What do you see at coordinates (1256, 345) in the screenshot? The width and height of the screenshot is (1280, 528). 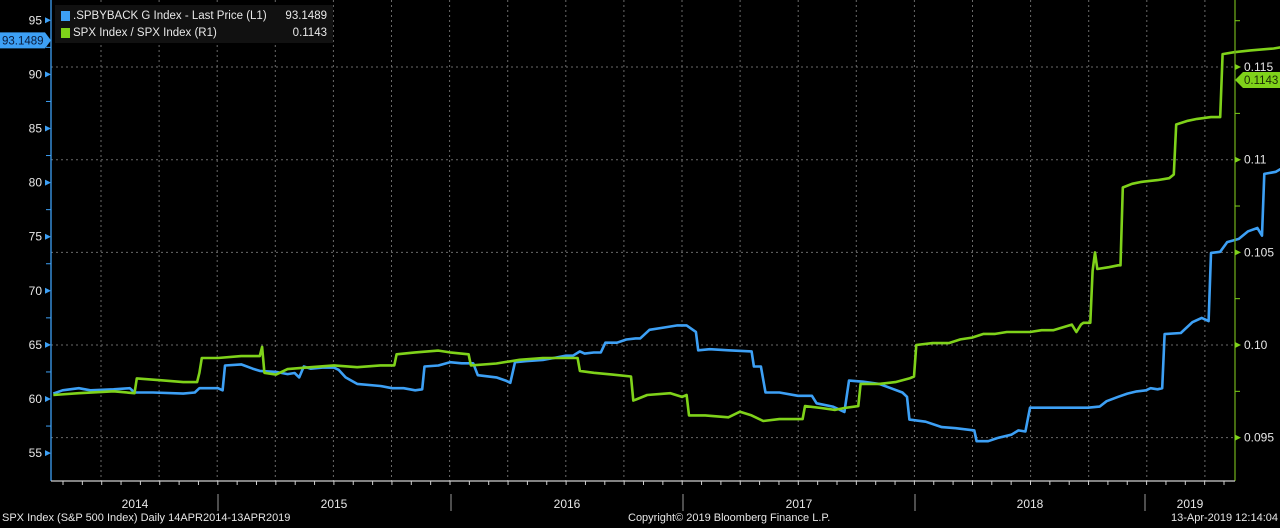 I see `right-tick-label: 0.10` at bounding box center [1256, 345].